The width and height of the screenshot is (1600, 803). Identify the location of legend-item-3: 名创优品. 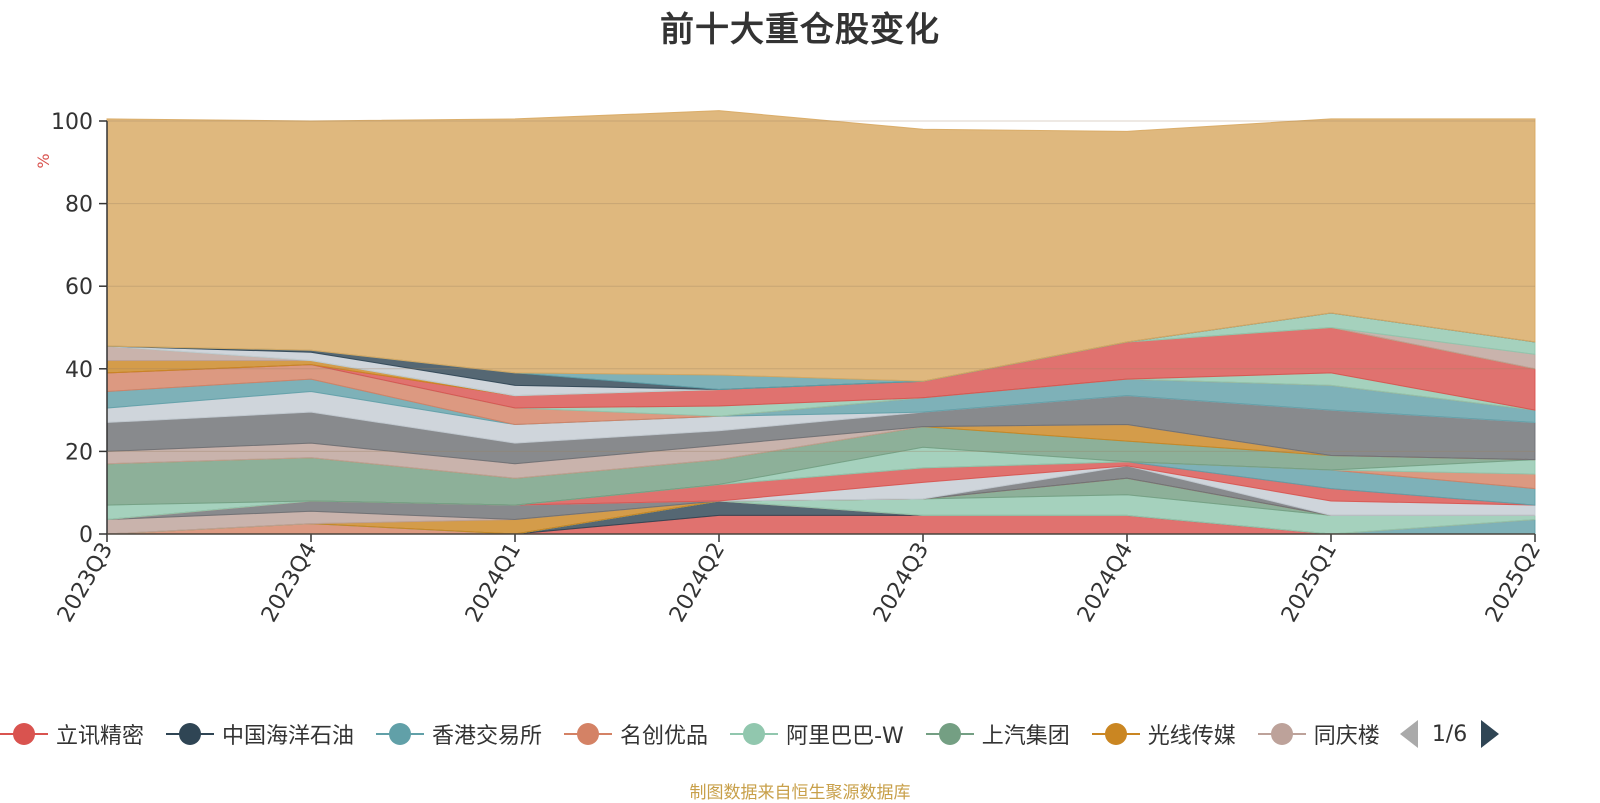
(636, 734).